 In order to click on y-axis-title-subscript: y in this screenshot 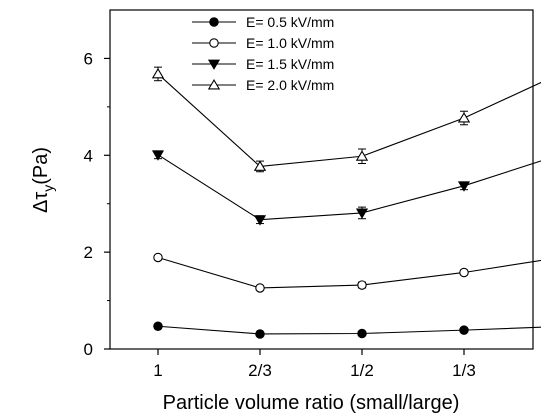, I will do `click(48, 188)`.